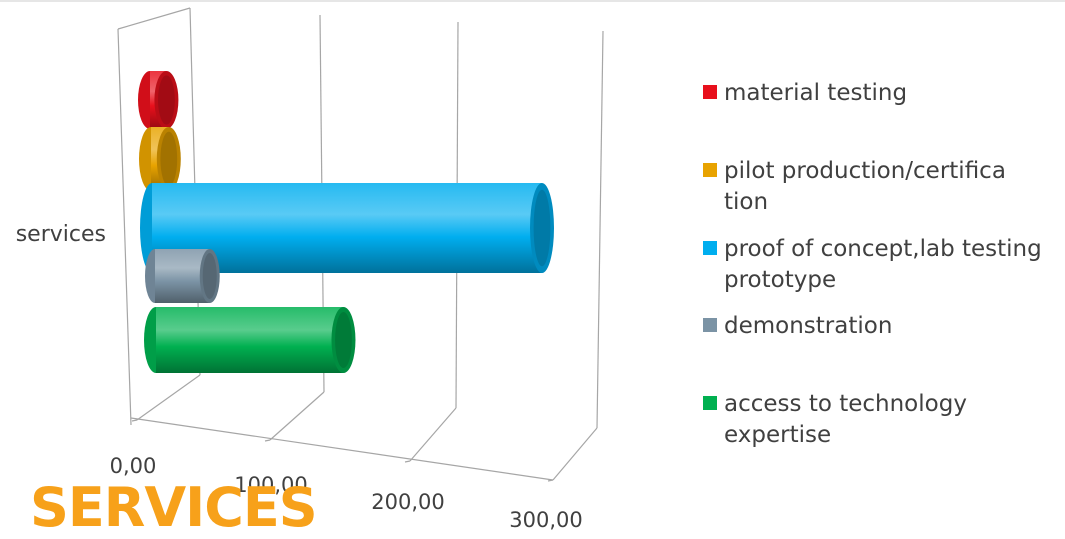 The height and width of the screenshot is (539, 1065). Describe the element at coordinates (346, 493) in the screenshot. I see `x-axis-ticks: 0,00 100,00 200,00 300,00` at that location.